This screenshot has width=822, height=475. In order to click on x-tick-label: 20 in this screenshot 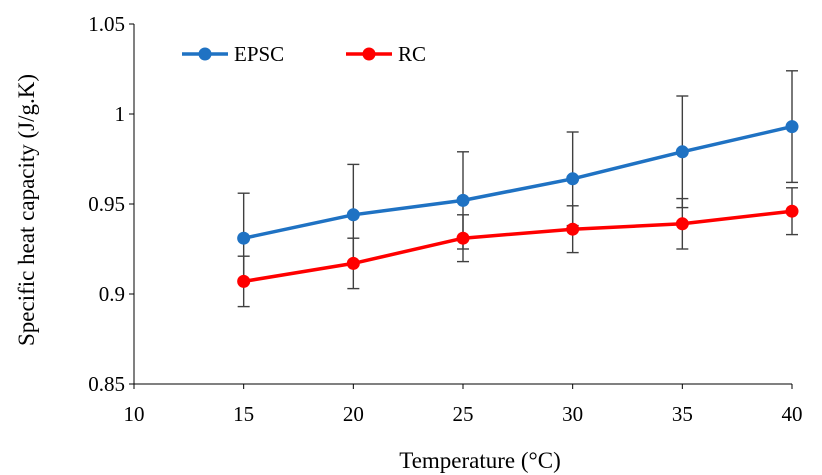, I will do `click(353, 414)`.